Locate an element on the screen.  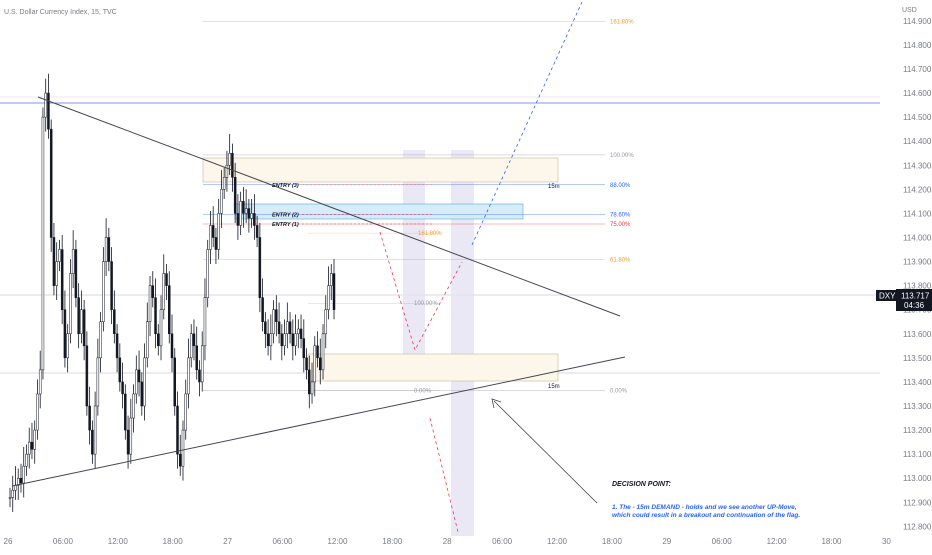
supply-zone is located at coordinates (380, 170).